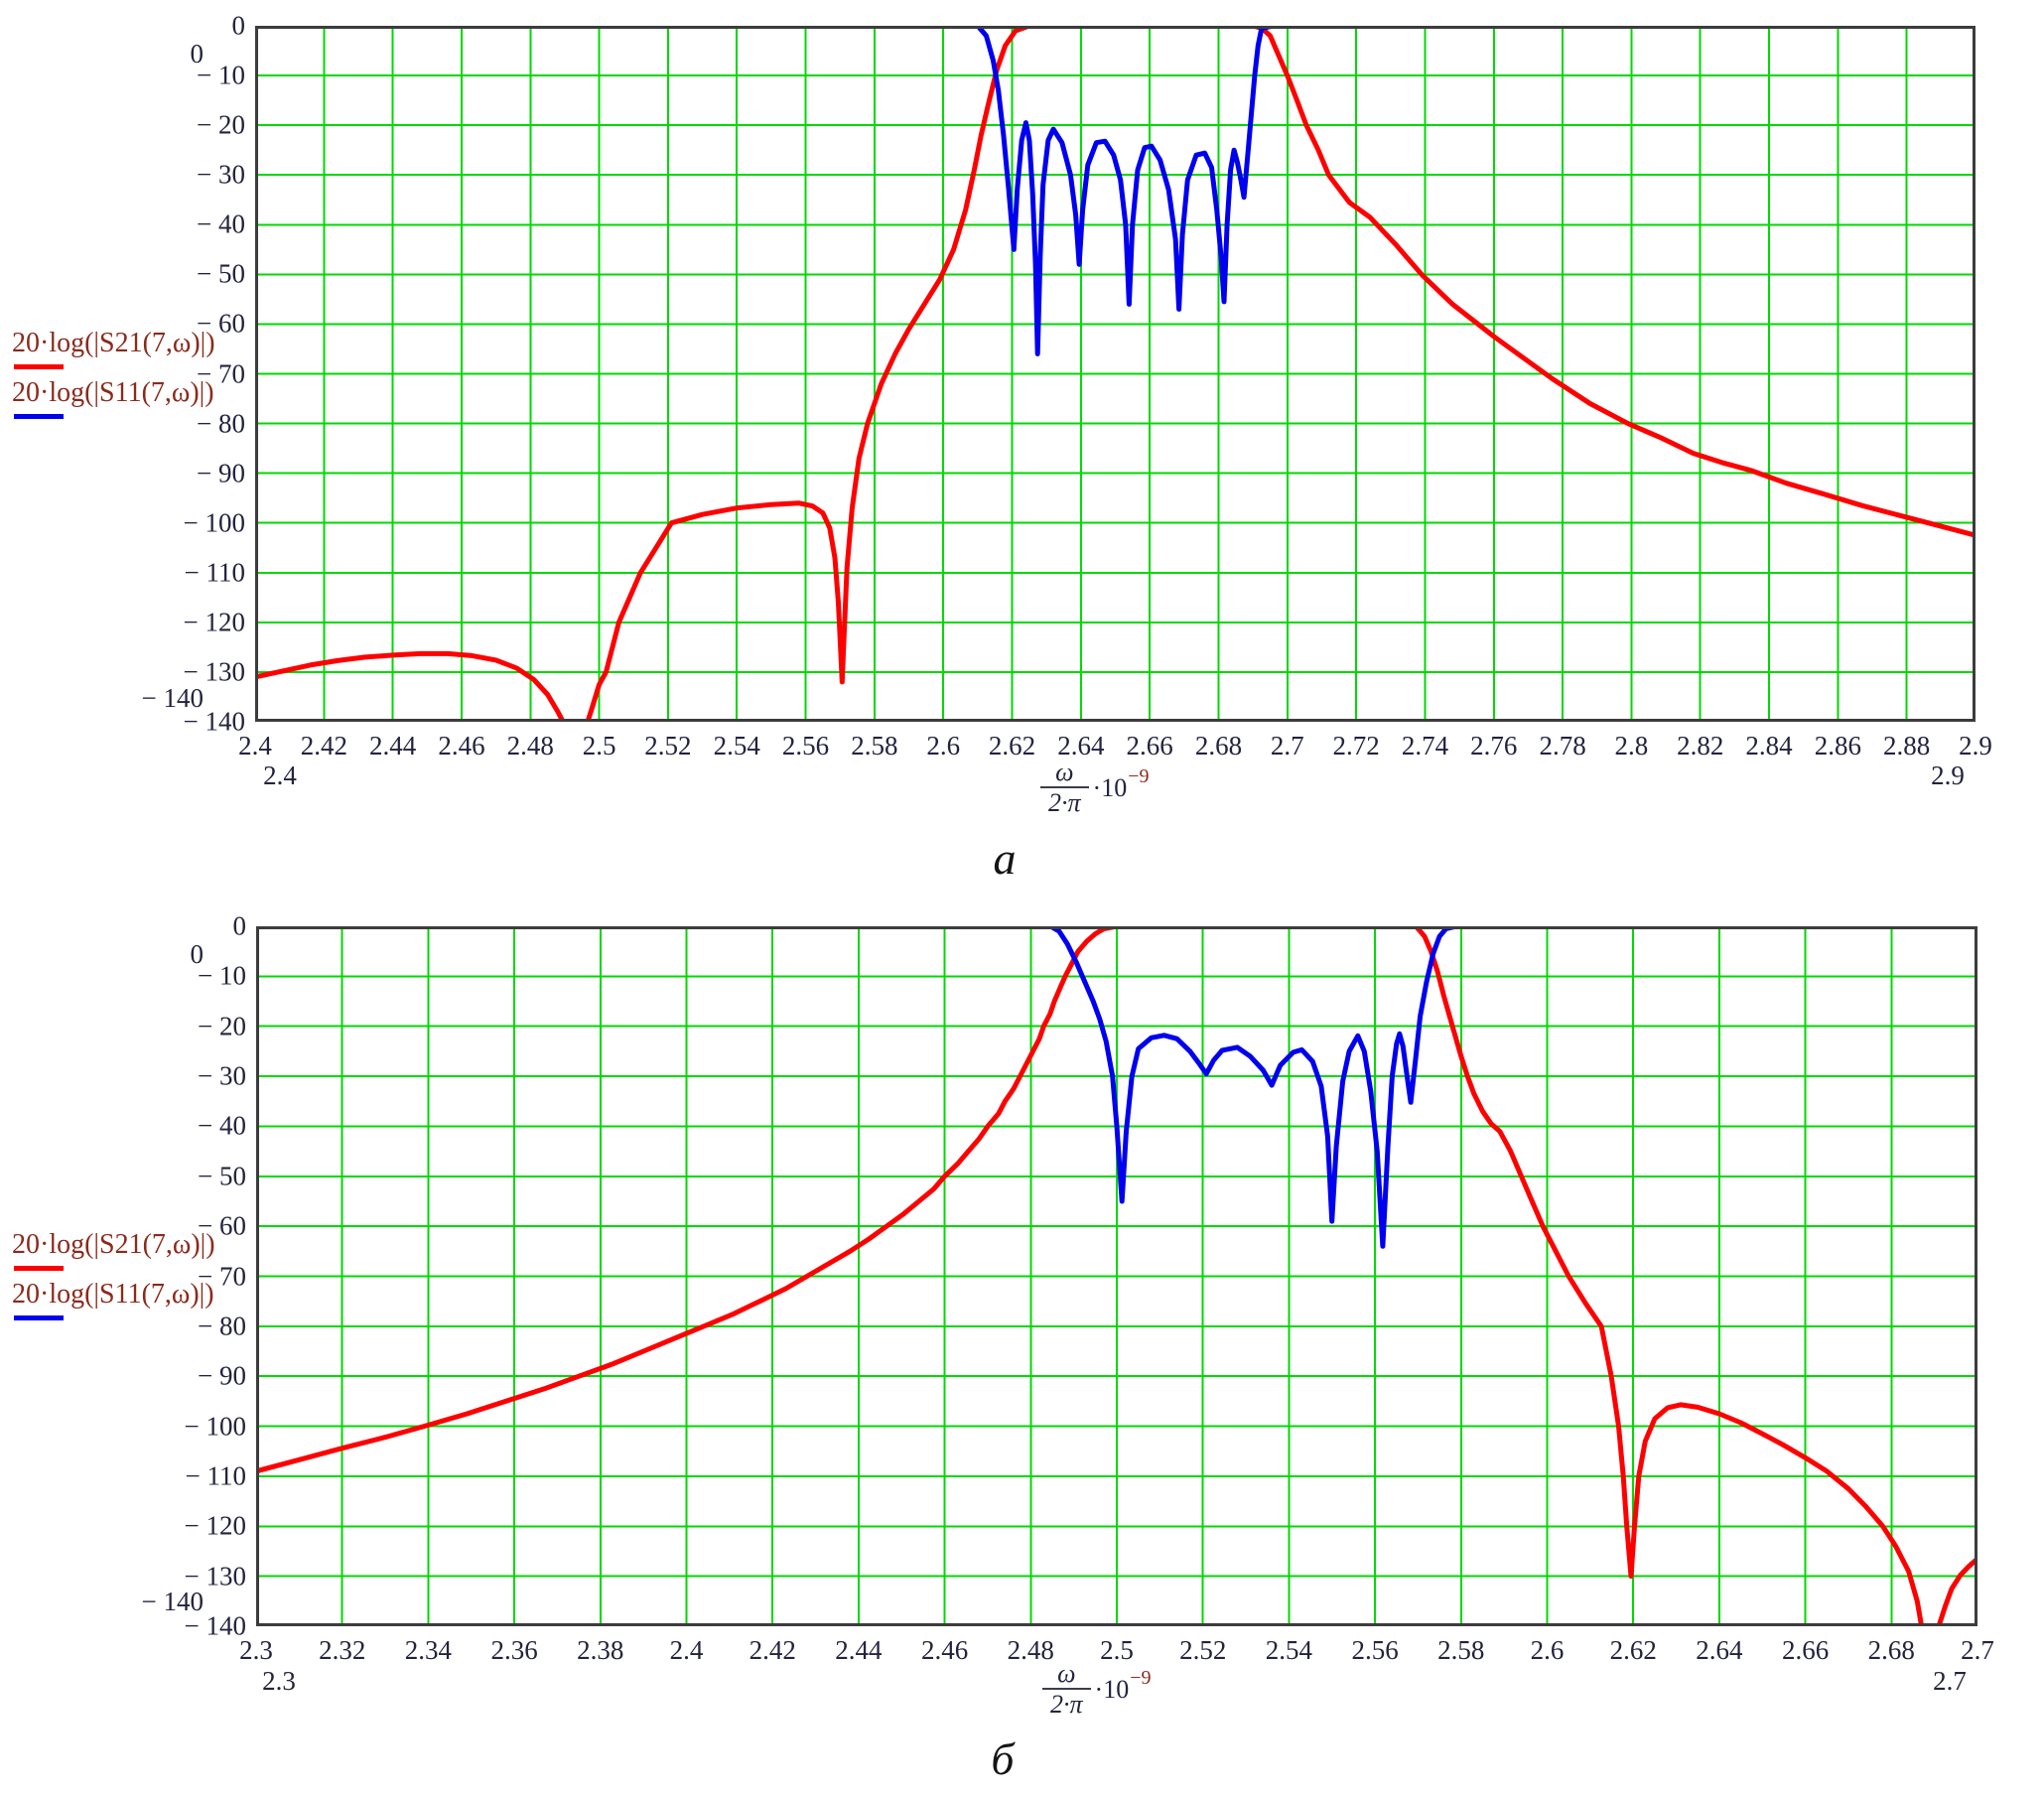 This screenshot has height=1797, width=2044. What do you see at coordinates (113, 392) in the screenshot?
I see `legend-label-s11: 20·log(|S11(7,ω)|)` at bounding box center [113, 392].